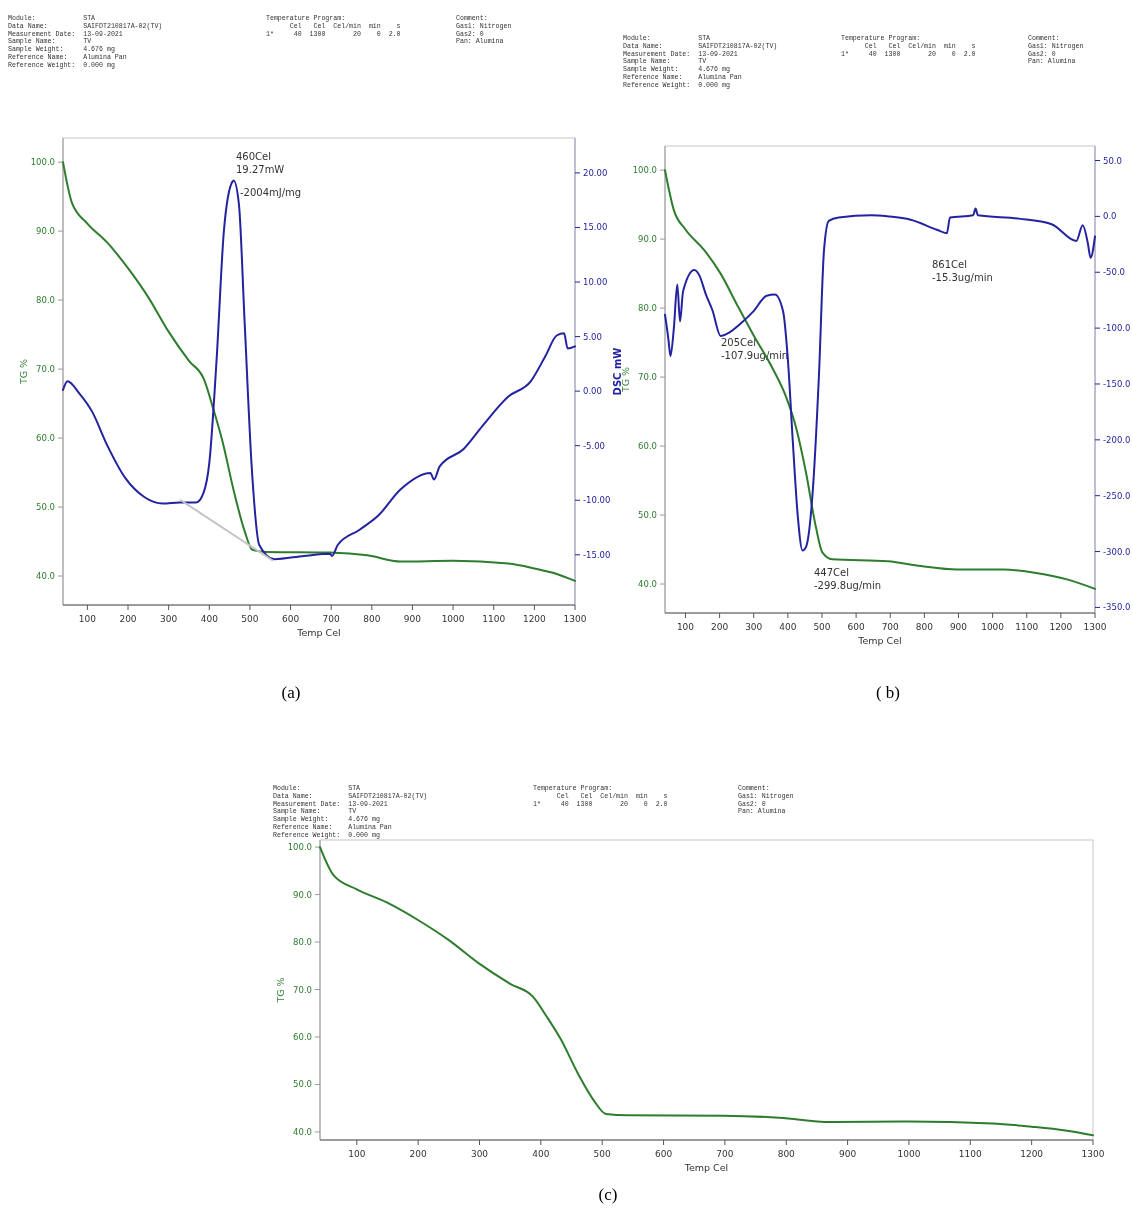 This screenshot has width=1133, height=1222. I want to click on line-series, so click(880, 379).